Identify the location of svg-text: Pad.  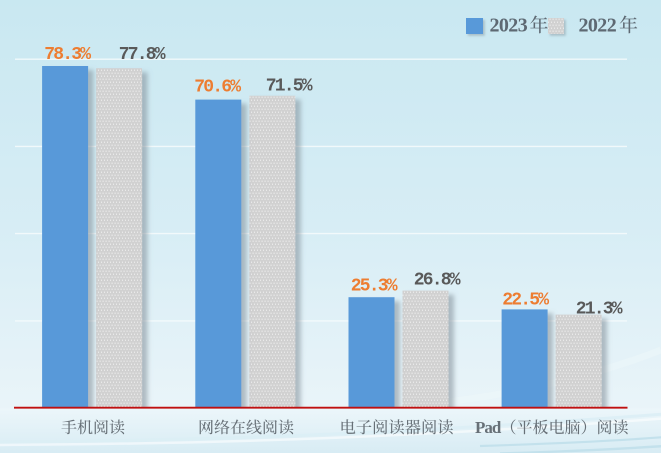
(488, 427).